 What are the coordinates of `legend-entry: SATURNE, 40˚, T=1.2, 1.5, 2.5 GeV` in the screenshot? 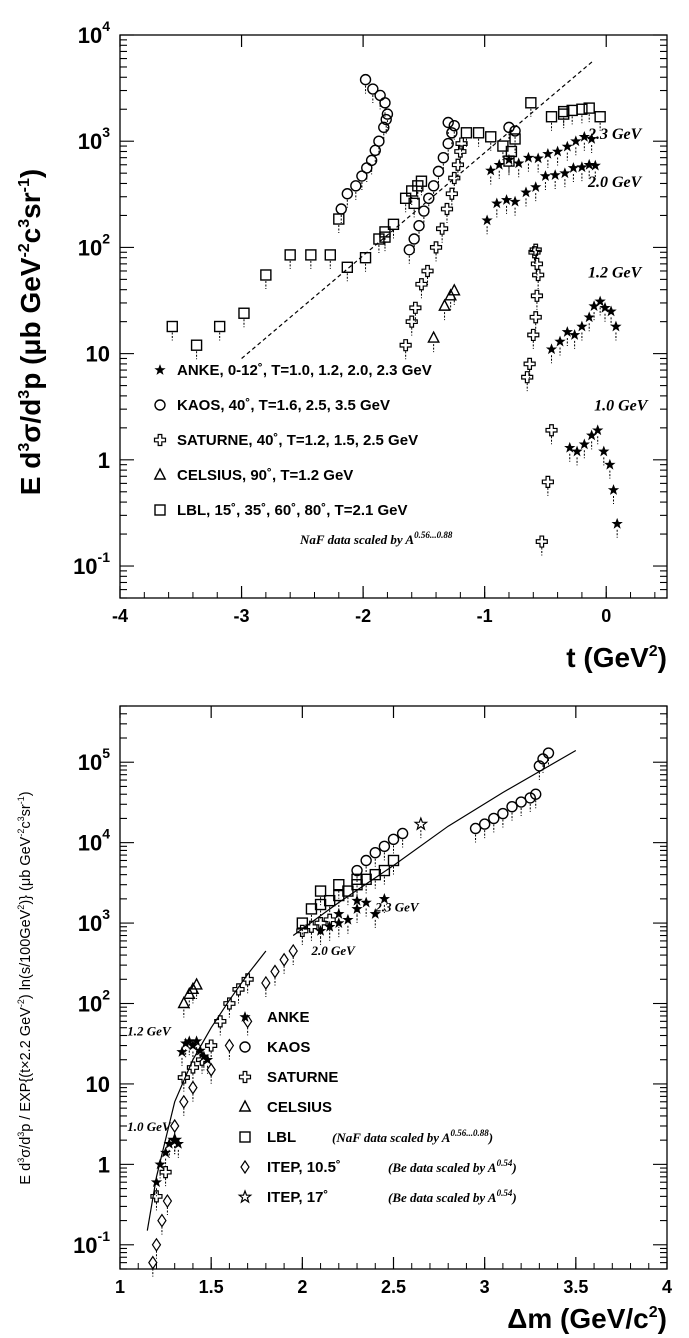 It's located at (285, 440).